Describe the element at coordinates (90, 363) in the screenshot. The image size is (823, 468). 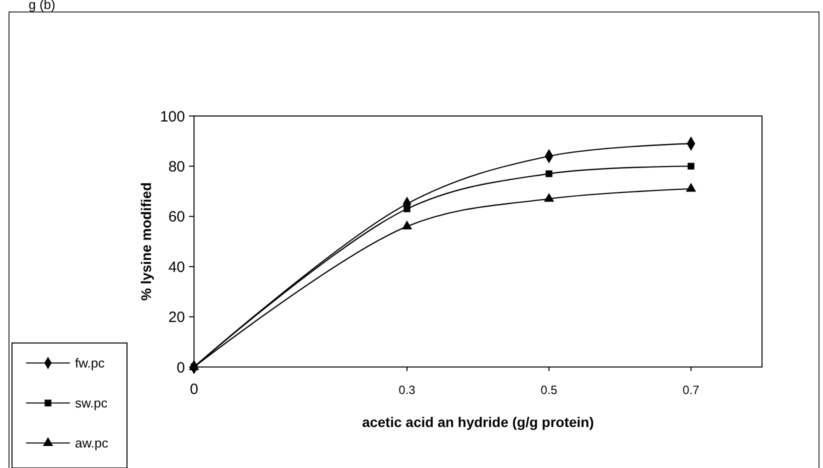
I see `legend-label: fw.pc` at that location.